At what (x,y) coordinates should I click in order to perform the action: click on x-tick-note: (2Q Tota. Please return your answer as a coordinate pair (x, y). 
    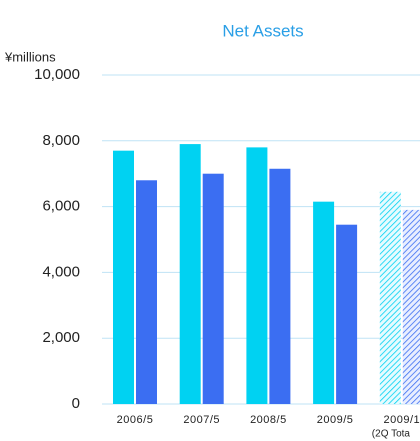
    Looking at the image, I should click on (391, 434).